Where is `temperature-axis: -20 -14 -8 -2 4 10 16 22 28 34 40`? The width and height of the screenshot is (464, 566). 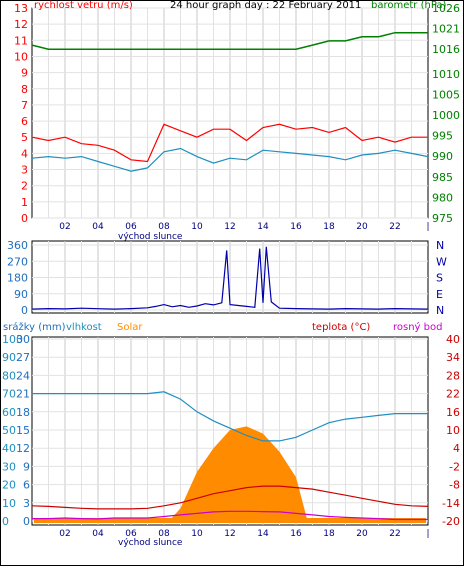 temperature-axis: -20 -14 -8 -2 4 10 16 22 28 34 40 is located at coordinates (451, 430).